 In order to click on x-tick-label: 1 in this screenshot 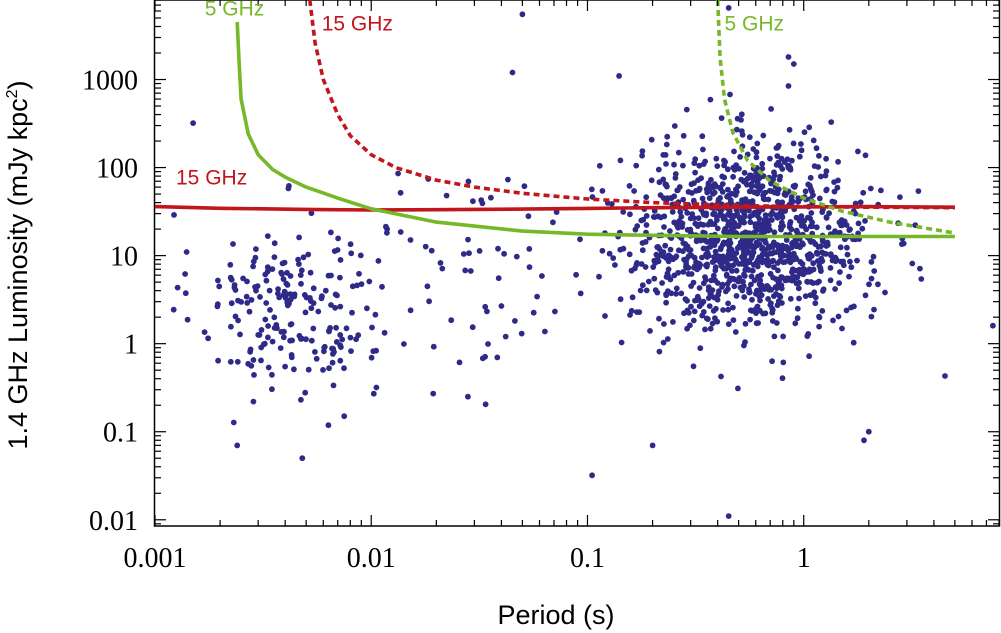, I will do `click(804, 558)`.